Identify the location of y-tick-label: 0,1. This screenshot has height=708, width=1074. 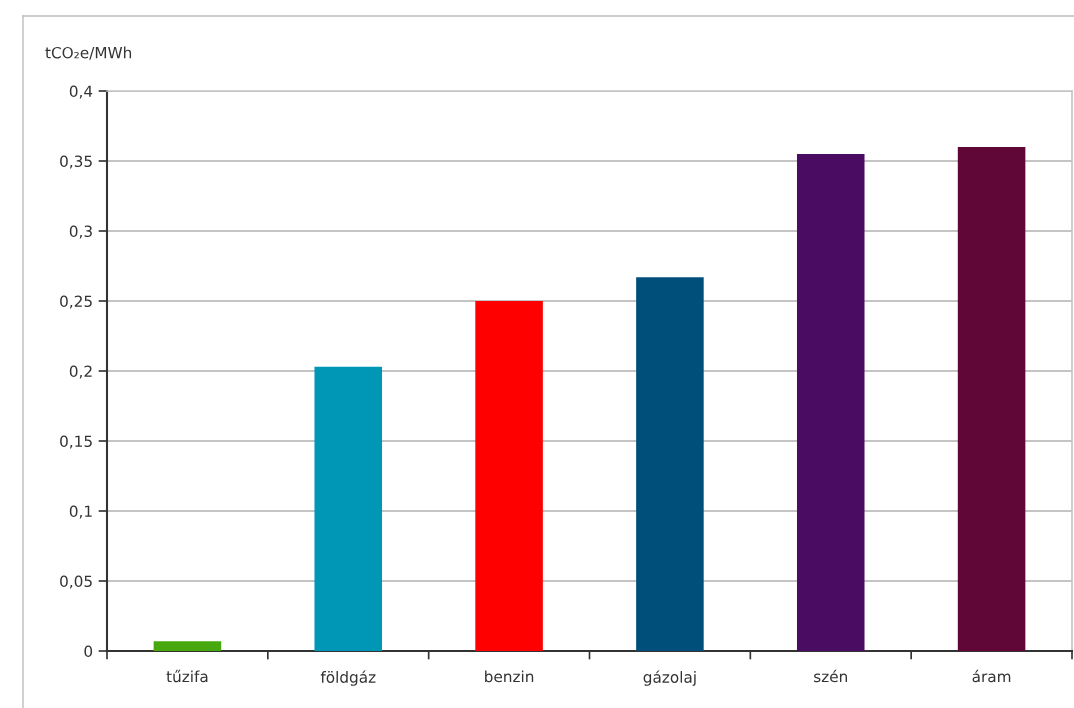
(80, 512).